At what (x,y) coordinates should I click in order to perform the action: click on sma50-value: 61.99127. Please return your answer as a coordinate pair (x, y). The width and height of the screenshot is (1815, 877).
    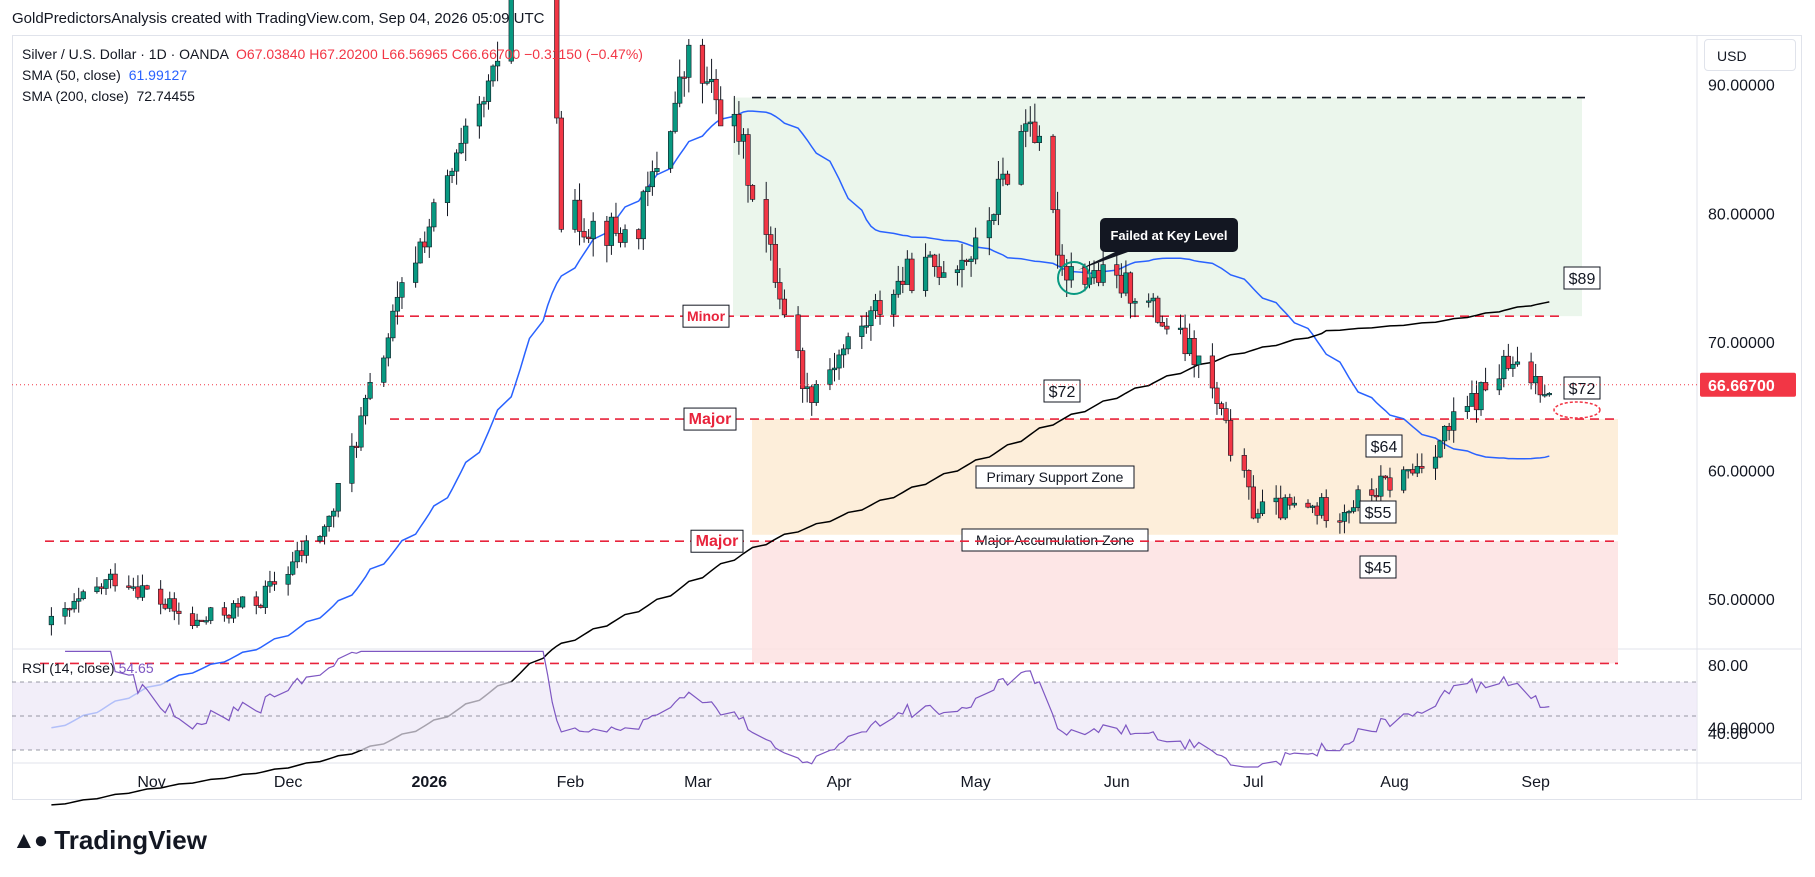
    Looking at the image, I should click on (158, 75).